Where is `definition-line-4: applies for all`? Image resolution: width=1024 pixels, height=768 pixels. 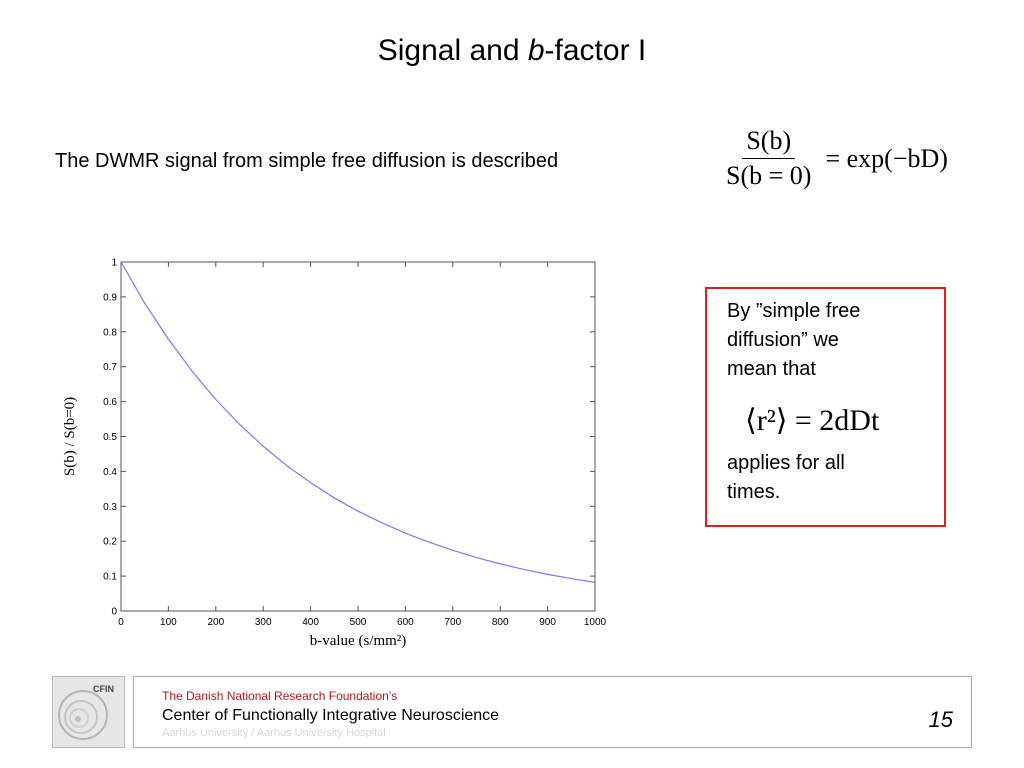 definition-line-4: applies for all is located at coordinates (786, 463).